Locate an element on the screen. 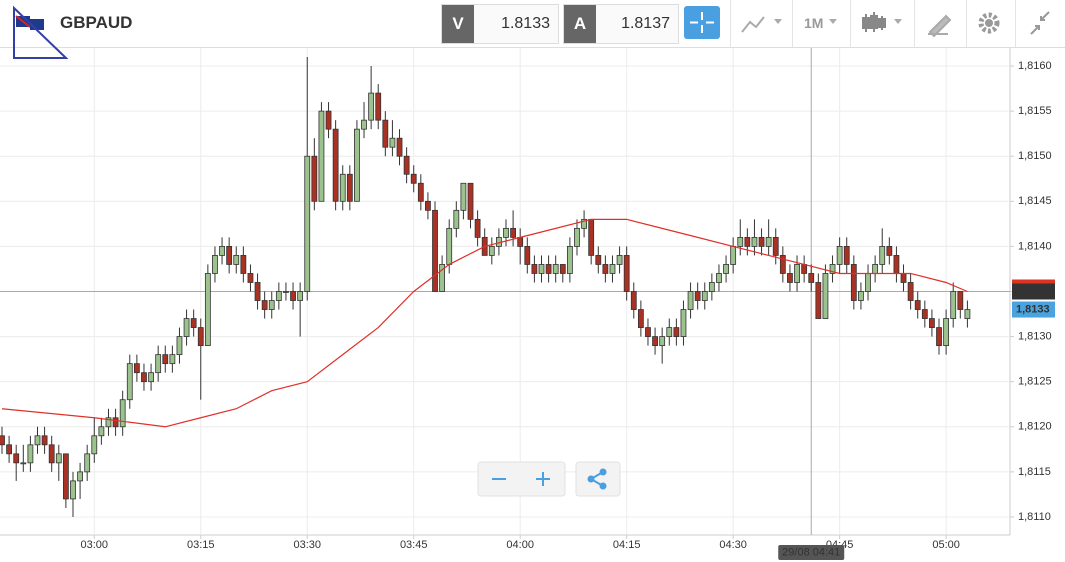 The image size is (1065, 562). settings-icon is located at coordinates (989, 23).